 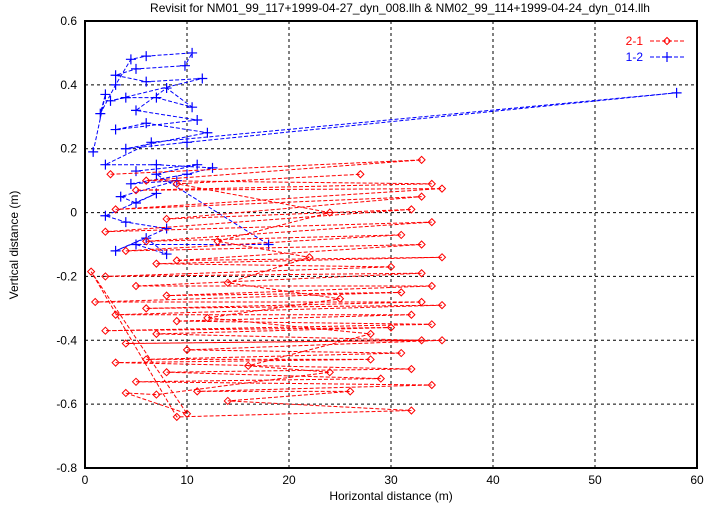 I want to click on legend-label: 1-2, so click(x=635, y=57).